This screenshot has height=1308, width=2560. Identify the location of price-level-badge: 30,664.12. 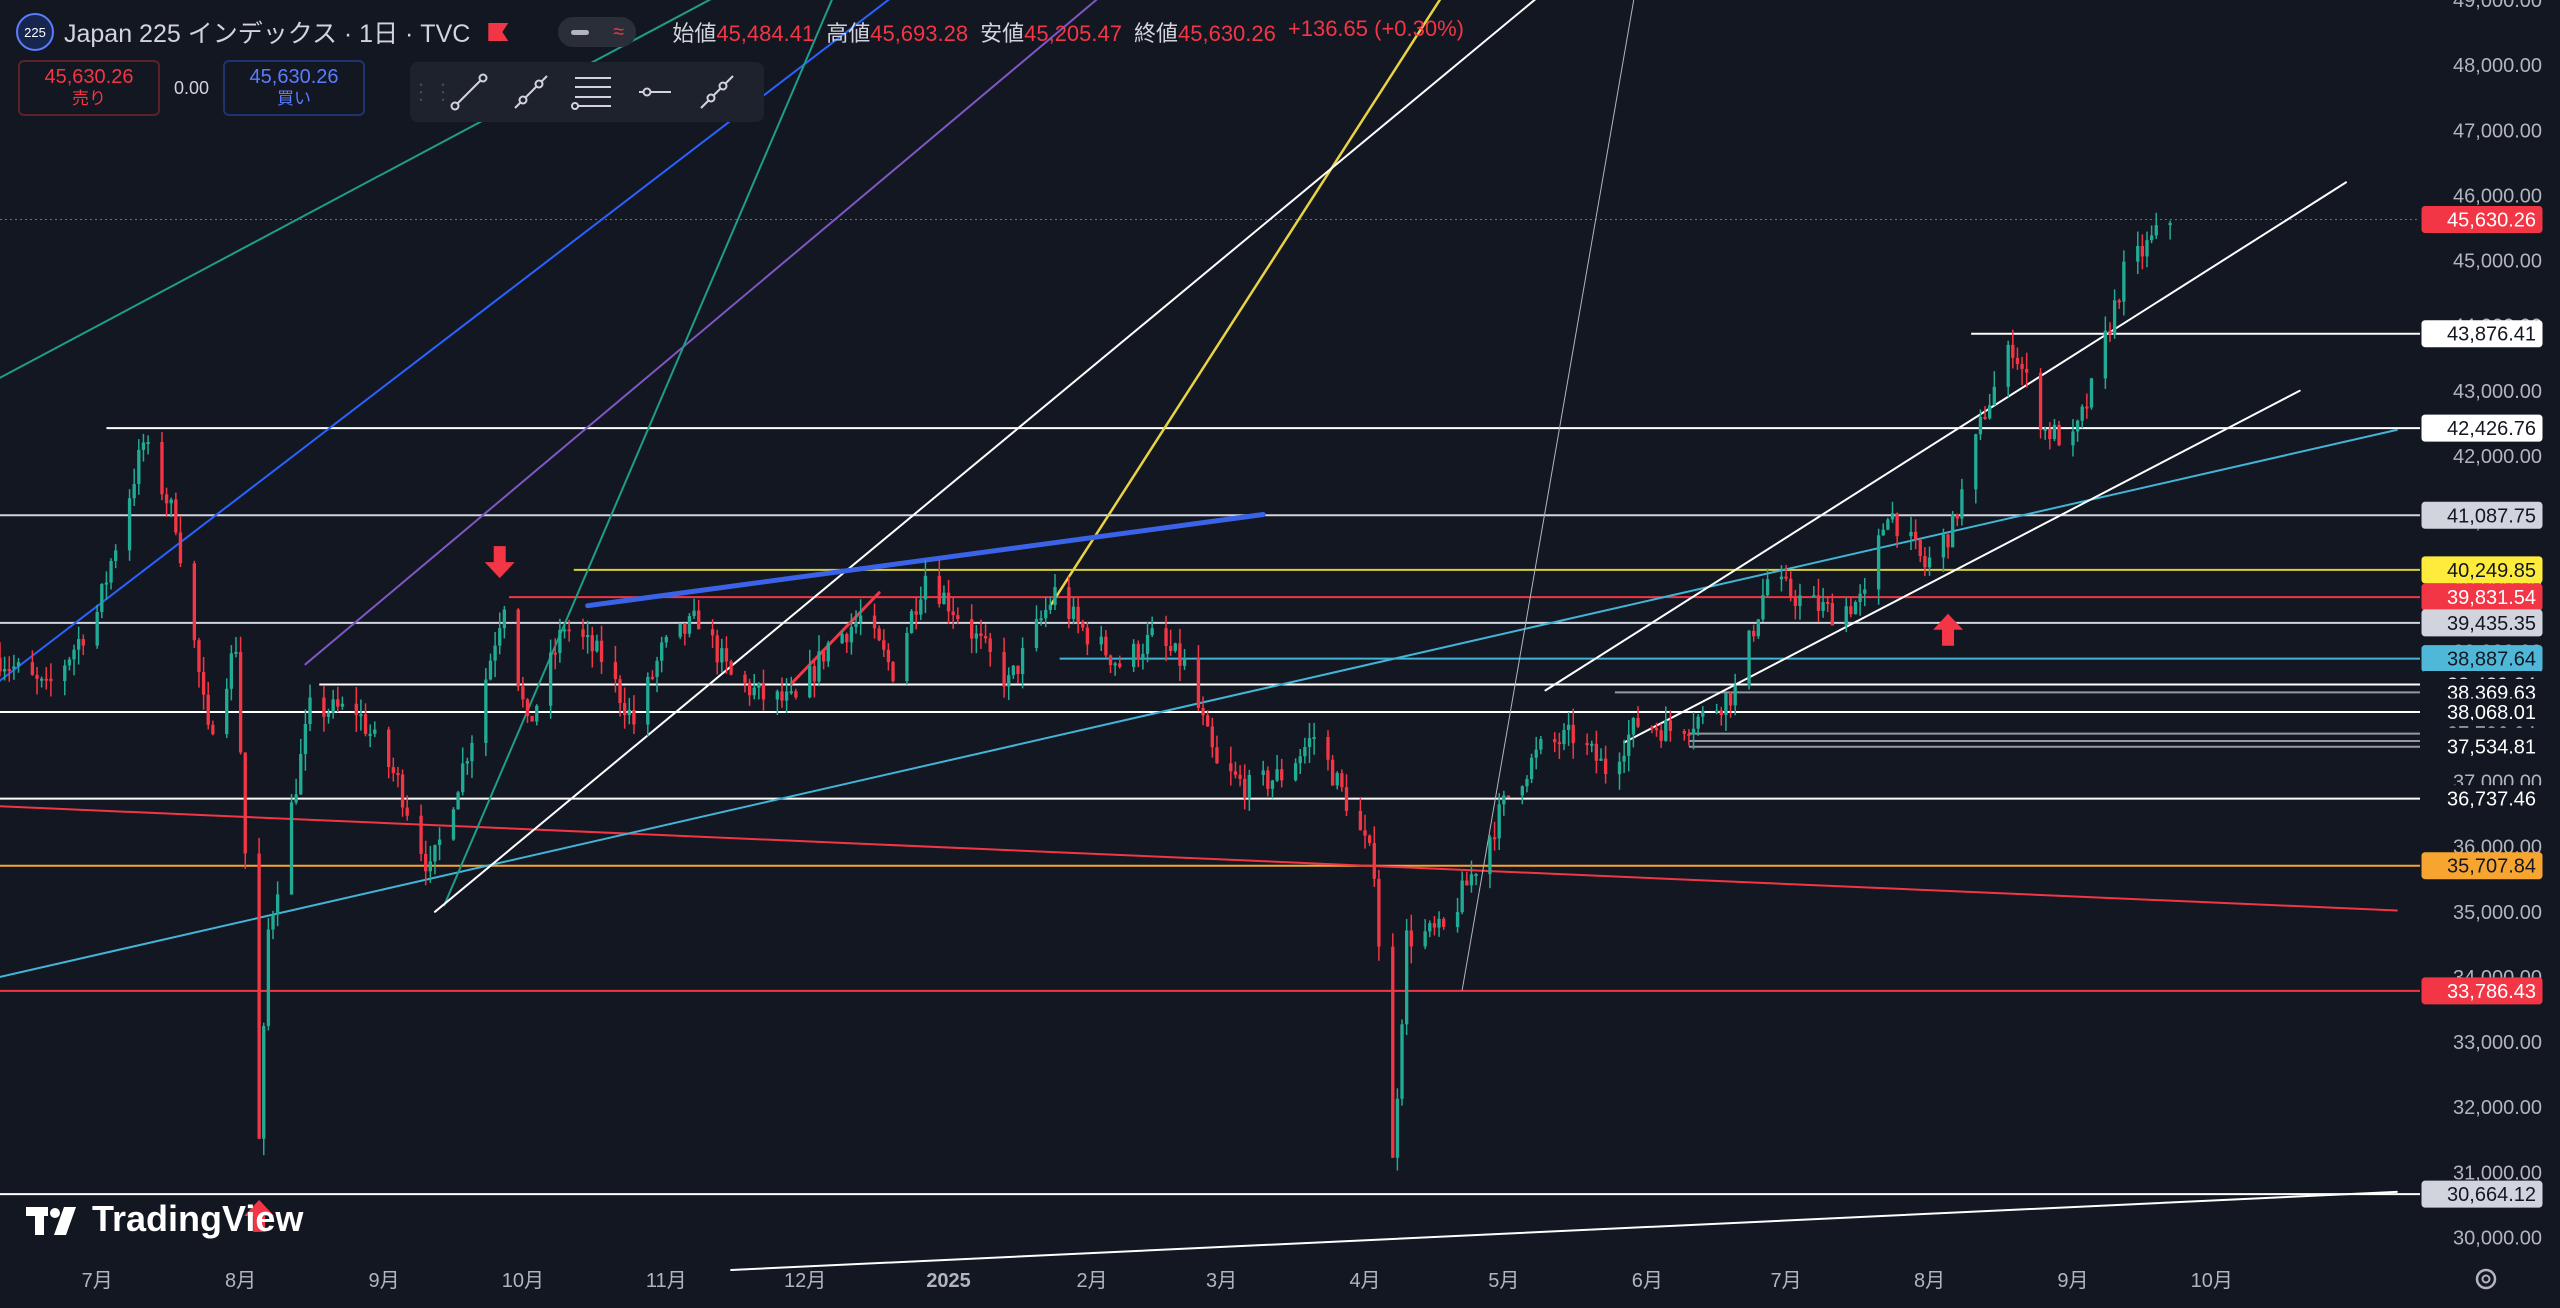
(2482, 1194).